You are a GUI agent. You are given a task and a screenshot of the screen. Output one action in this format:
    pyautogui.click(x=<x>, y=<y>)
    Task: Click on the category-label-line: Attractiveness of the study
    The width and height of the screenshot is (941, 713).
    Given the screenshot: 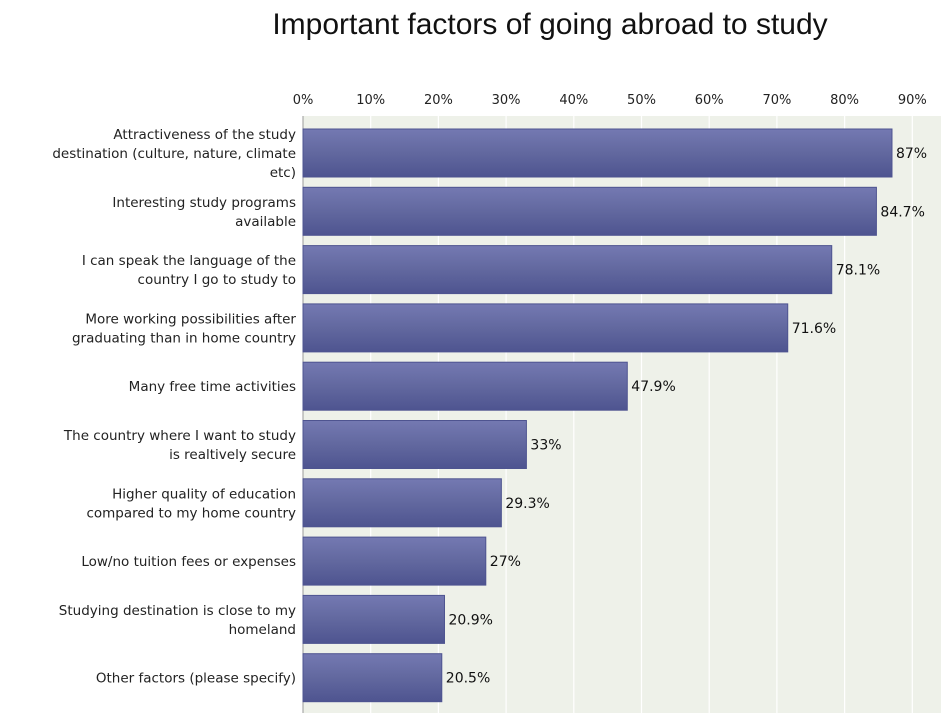 What is the action you would take?
    pyautogui.click(x=204, y=135)
    